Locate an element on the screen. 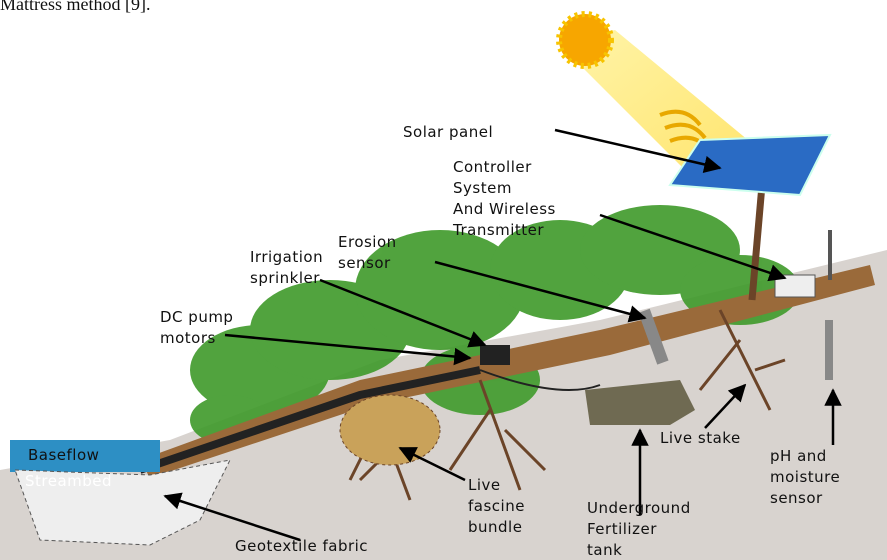  label: Controller is located at coordinates (492, 167).